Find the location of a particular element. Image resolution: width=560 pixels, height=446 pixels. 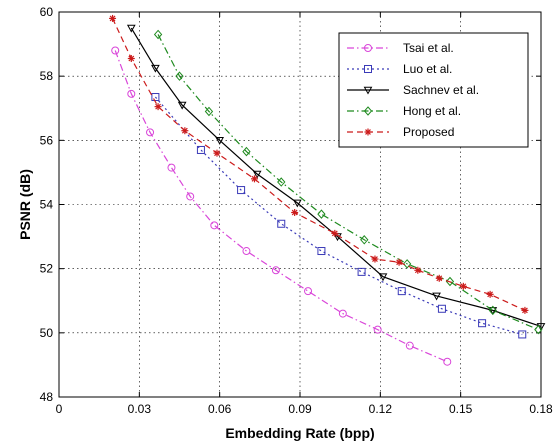

legend-item-tsai-et-al: Tsai et al. is located at coordinates (400, 48).